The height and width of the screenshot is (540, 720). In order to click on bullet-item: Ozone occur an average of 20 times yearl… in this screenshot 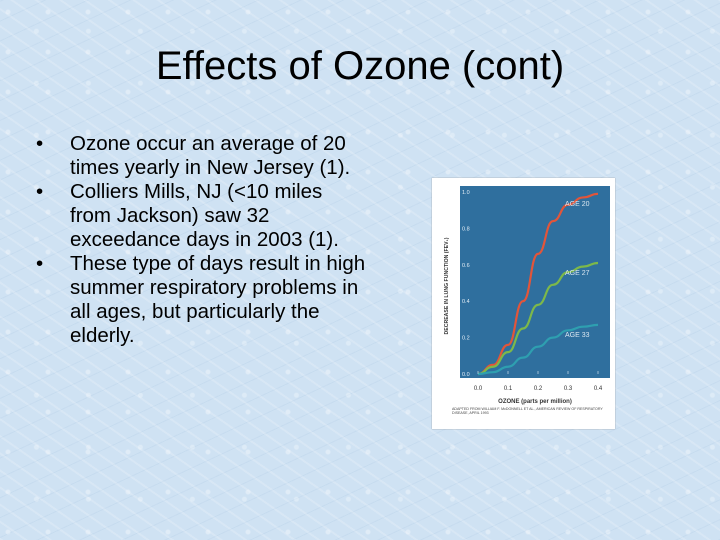, I will do `click(201, 156)`.